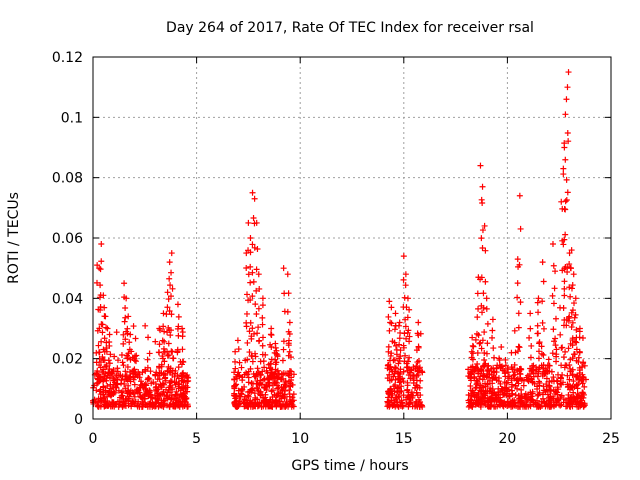 The height and width of the screenshot is (480, 640). Describe the element at coordinates (67, 239) in the screenshot. I see `y-tick-label: 0.06` at that location.